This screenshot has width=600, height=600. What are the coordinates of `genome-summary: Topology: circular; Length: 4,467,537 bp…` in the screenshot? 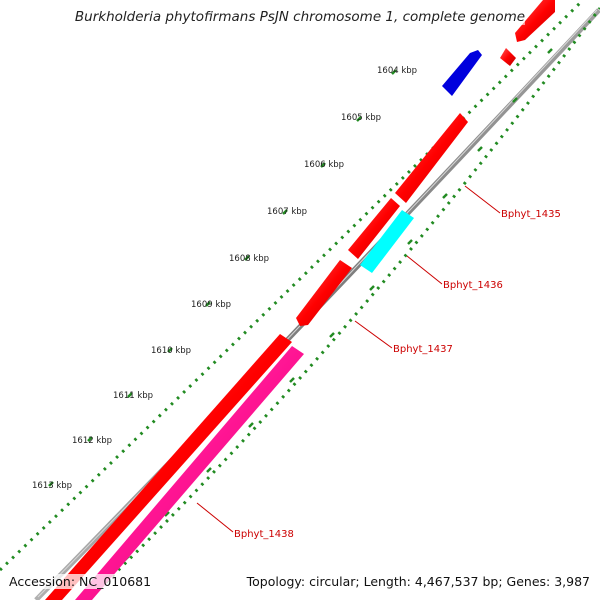 It's located at (418, 581).